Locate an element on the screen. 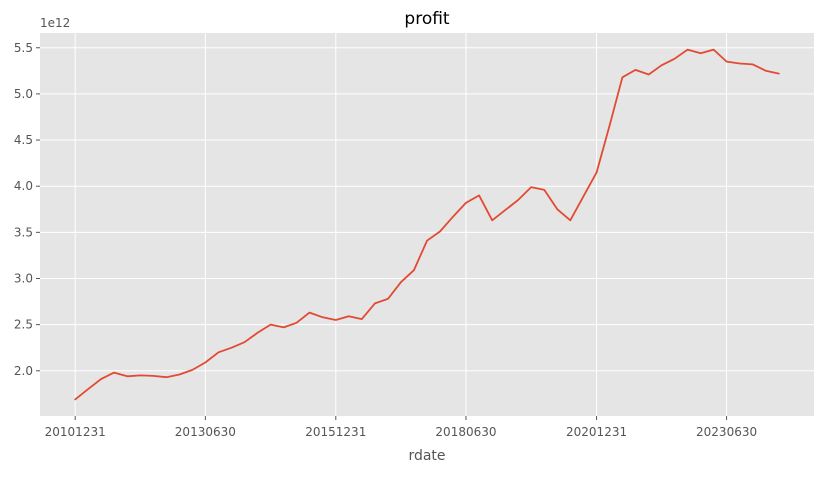 The image size is (823, 478). y-tick-label: 2.5 is located at coordinates (23, 325).